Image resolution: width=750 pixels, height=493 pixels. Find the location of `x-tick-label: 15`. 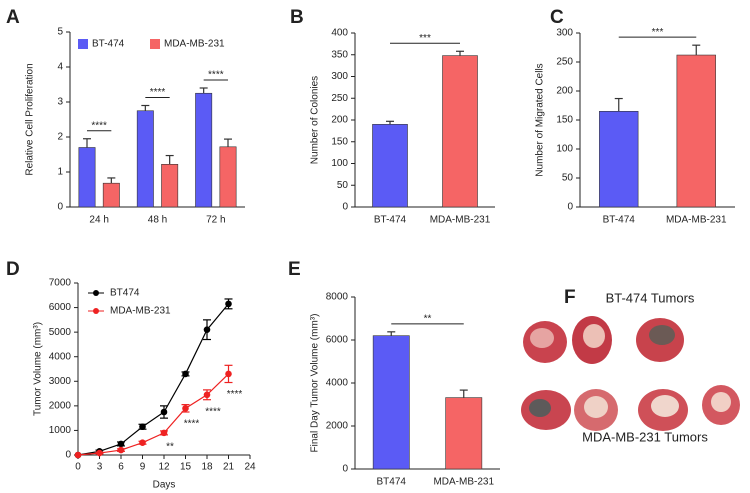

x-tick-label: 15 is located at coordinates (186, 467).